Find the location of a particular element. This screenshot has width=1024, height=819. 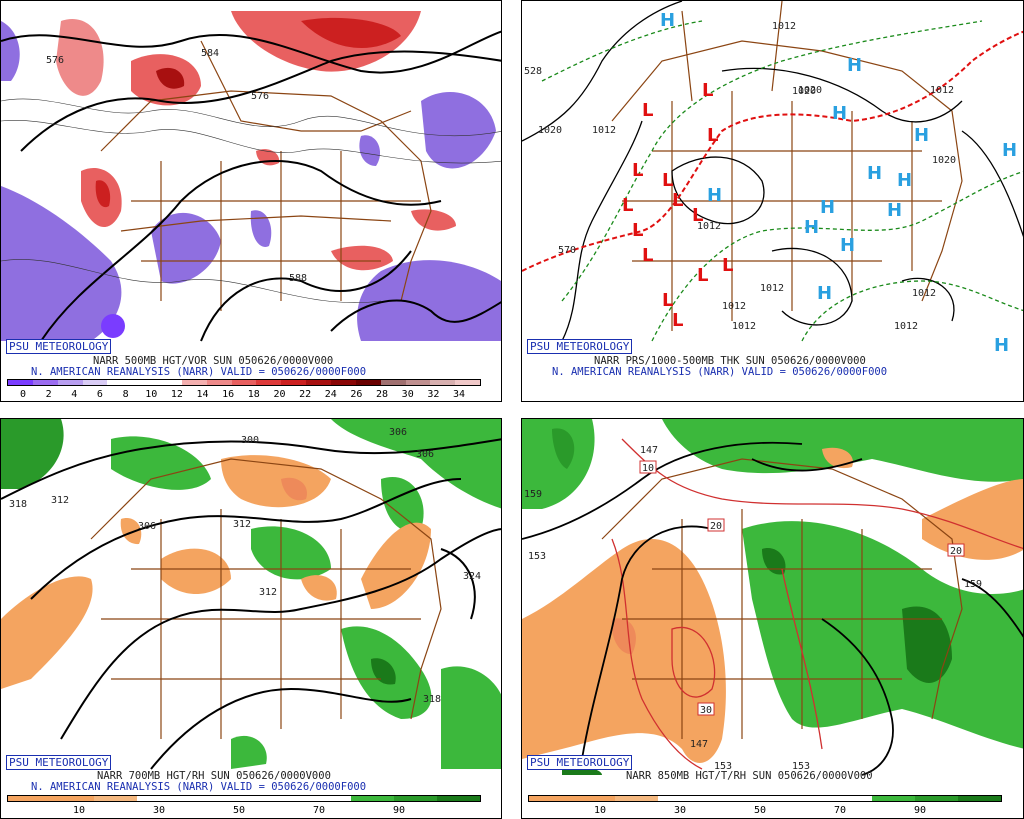

high-pressure-markers: H H H H H H H H H H H H H H is located at coordinates (838, 183).